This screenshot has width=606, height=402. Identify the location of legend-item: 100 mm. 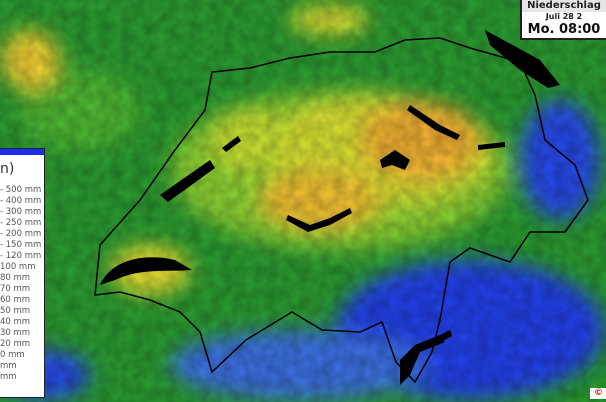
(18, 267).